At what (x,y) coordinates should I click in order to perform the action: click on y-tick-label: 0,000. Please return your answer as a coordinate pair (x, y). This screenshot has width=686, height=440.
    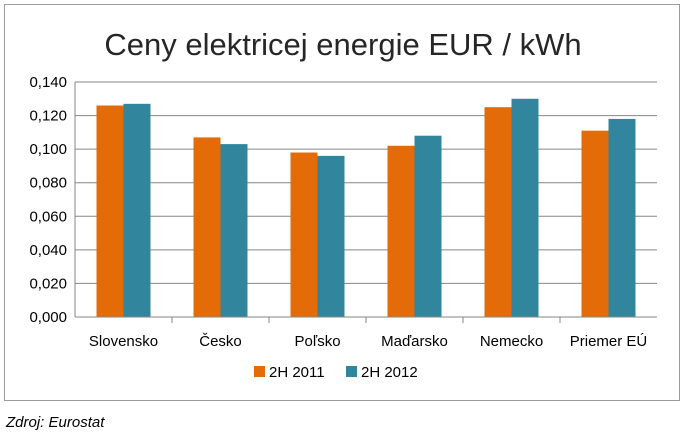
    Looking at the image, I should click on (48, 317).